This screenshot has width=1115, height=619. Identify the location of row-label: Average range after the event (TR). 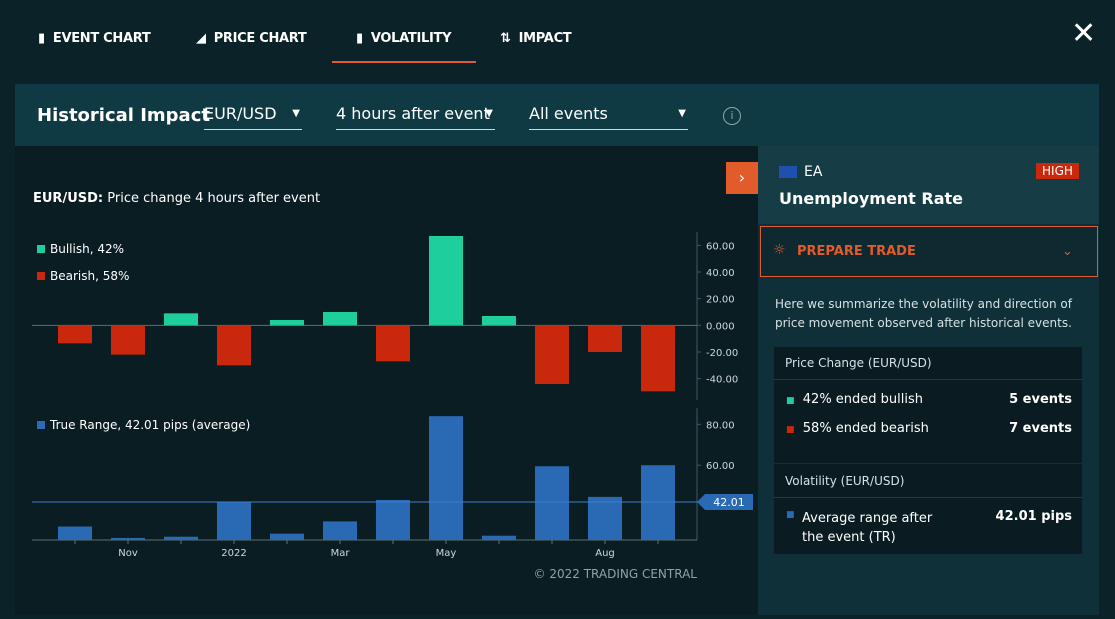
(867, 528).